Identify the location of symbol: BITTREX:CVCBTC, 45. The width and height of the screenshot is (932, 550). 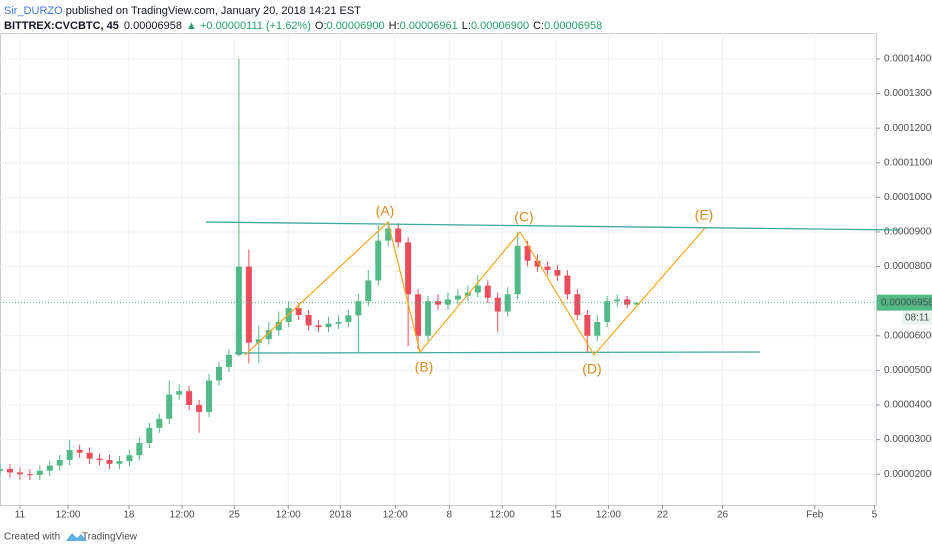
(61, 26).